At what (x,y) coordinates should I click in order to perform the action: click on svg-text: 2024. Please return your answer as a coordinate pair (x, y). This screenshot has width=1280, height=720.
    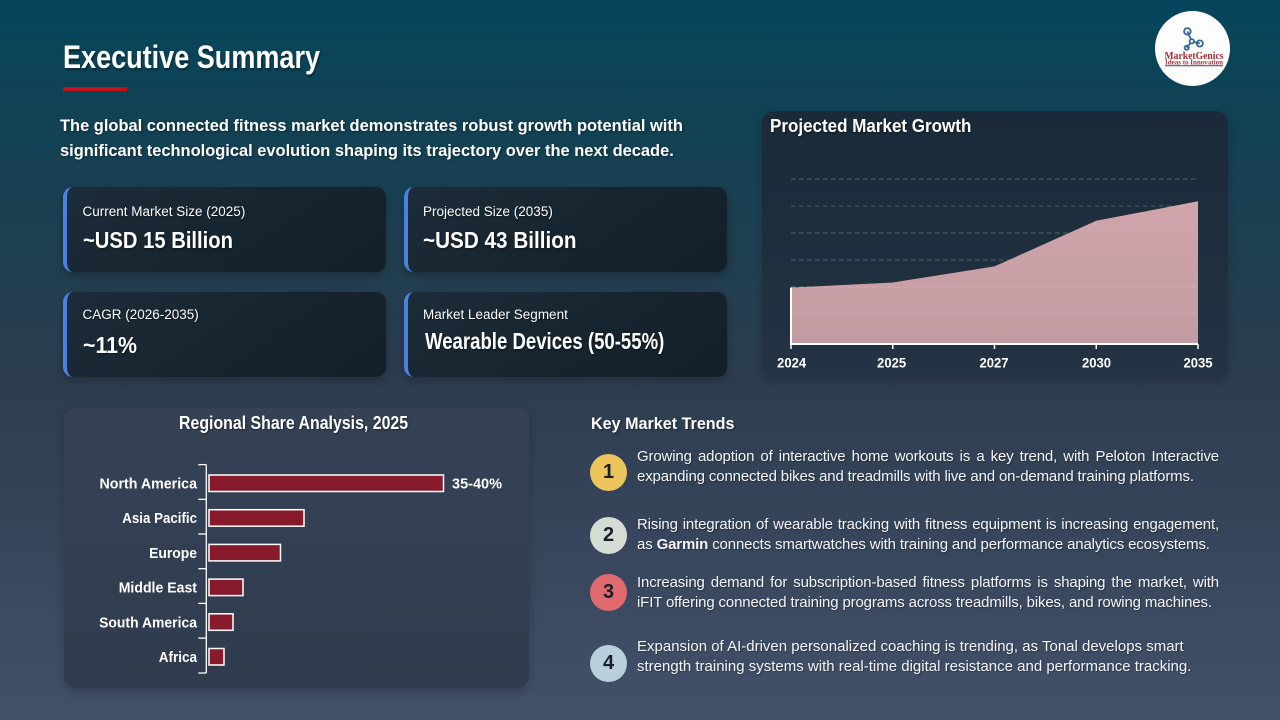
    Looking at the image, I should click on (791, 363).